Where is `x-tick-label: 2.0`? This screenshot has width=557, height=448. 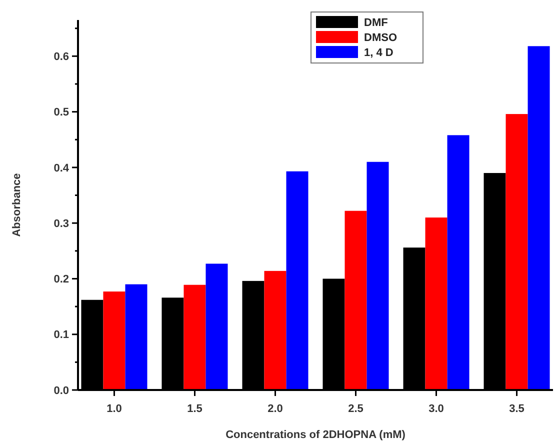 x-tick-label: 2.0 is located at coordinates (275, 409).